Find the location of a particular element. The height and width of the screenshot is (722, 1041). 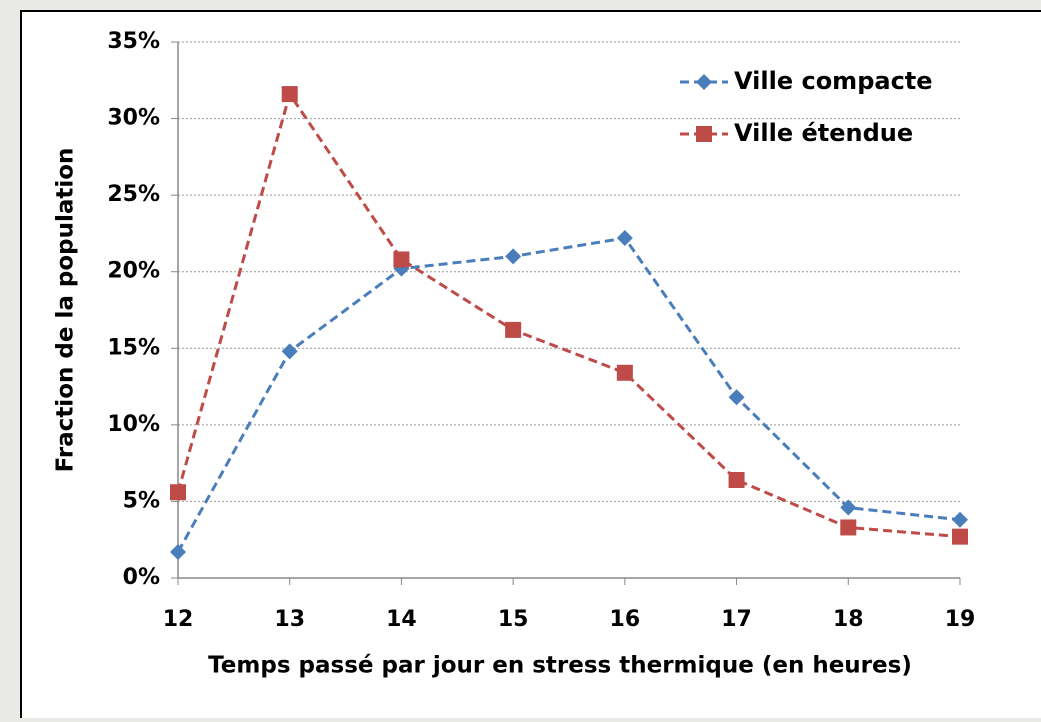

y-tick-label: 30% is located at coordinates (133, 118).